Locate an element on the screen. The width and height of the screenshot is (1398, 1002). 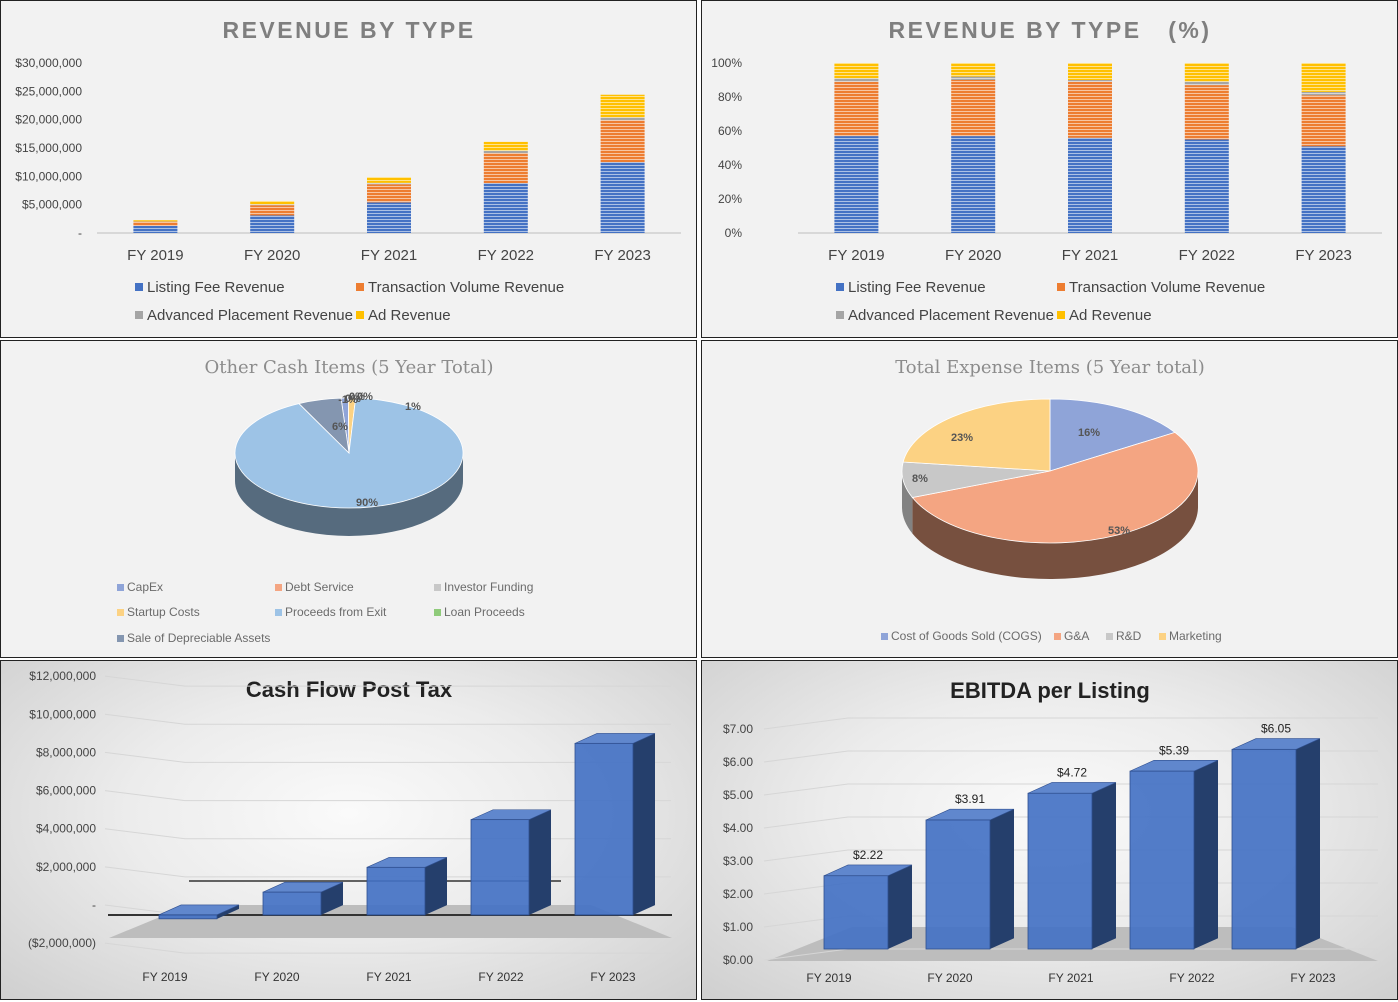
legend-label: Startup Costs is located at coordinates (163, 612).